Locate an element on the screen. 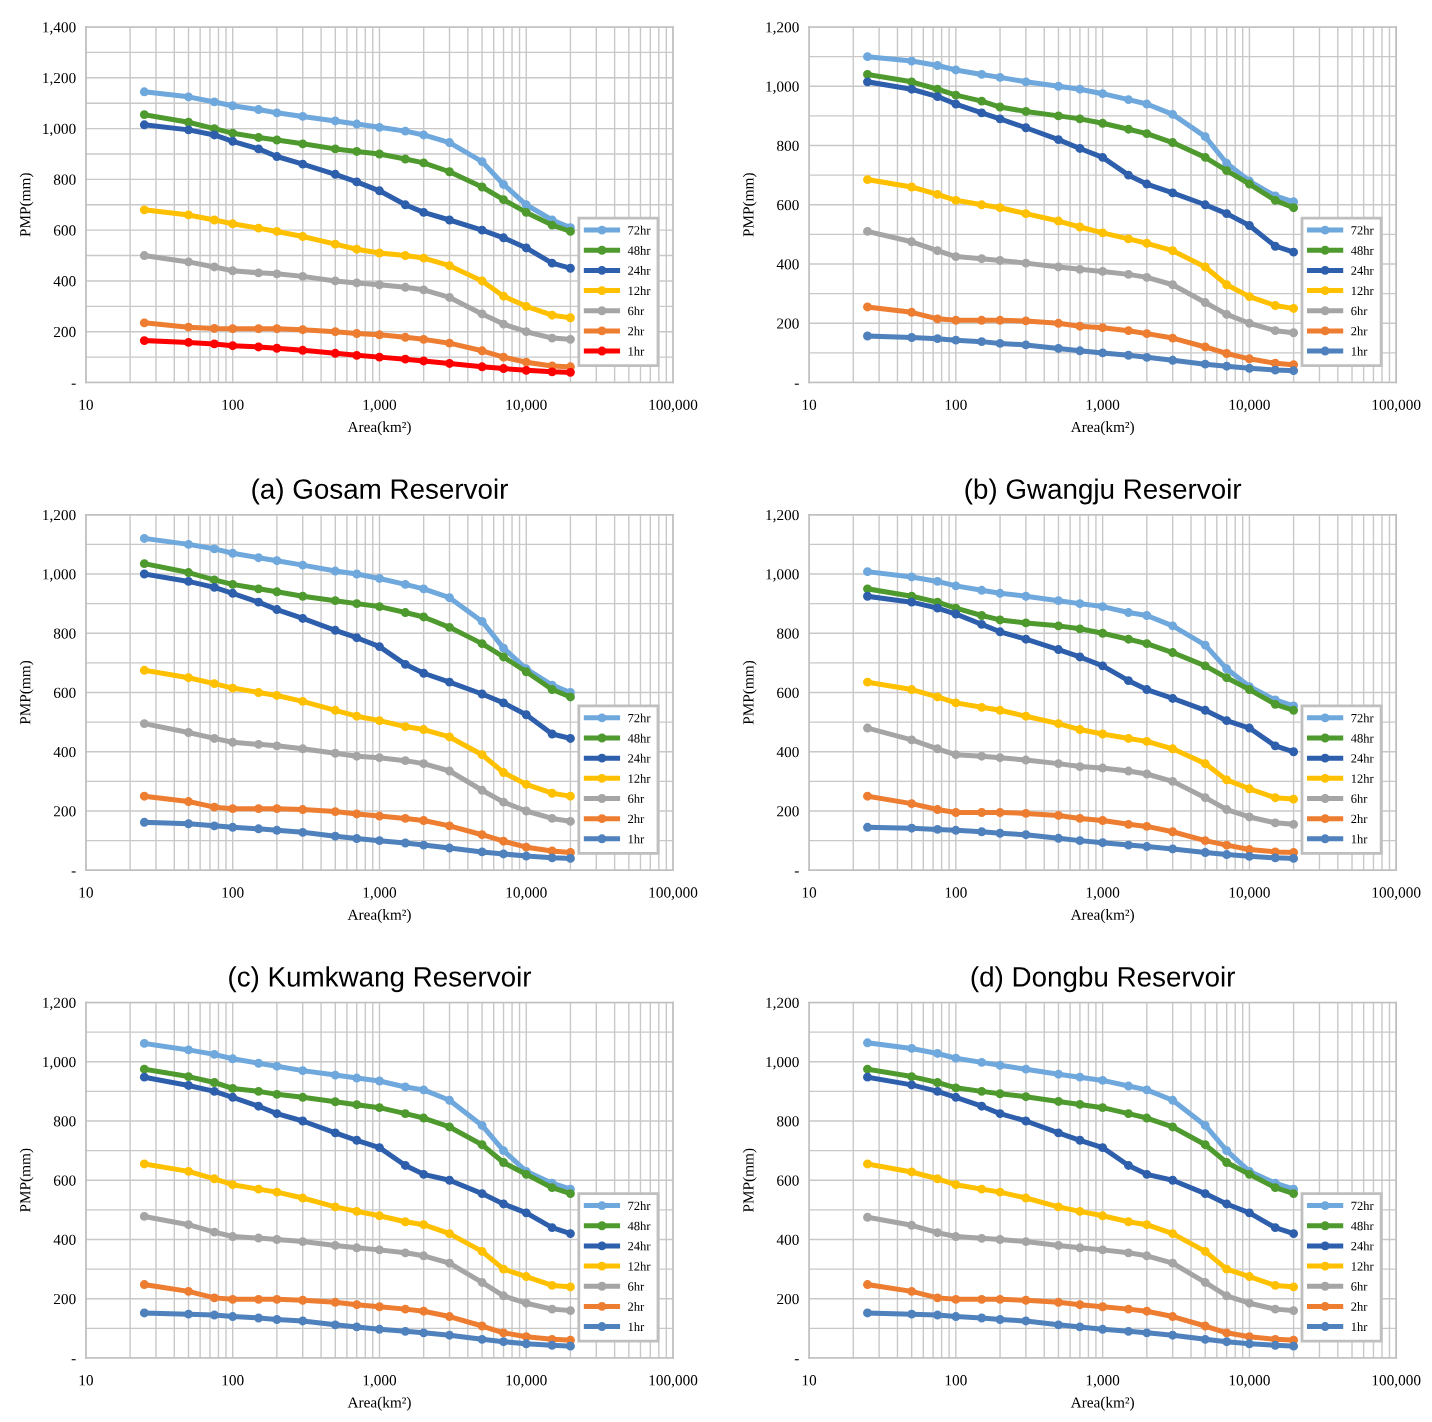  text: (d) Dongbu Reservoir is located at coordinates (1103, 979).